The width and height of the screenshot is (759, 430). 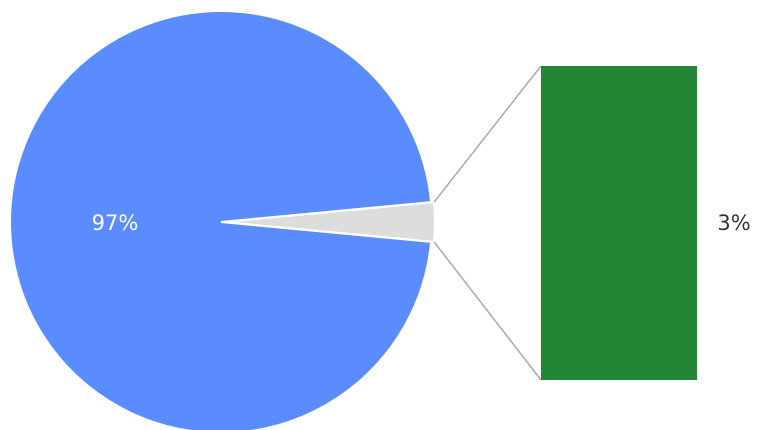 I want to click on connector-line-top, so click(x=487, y=134).